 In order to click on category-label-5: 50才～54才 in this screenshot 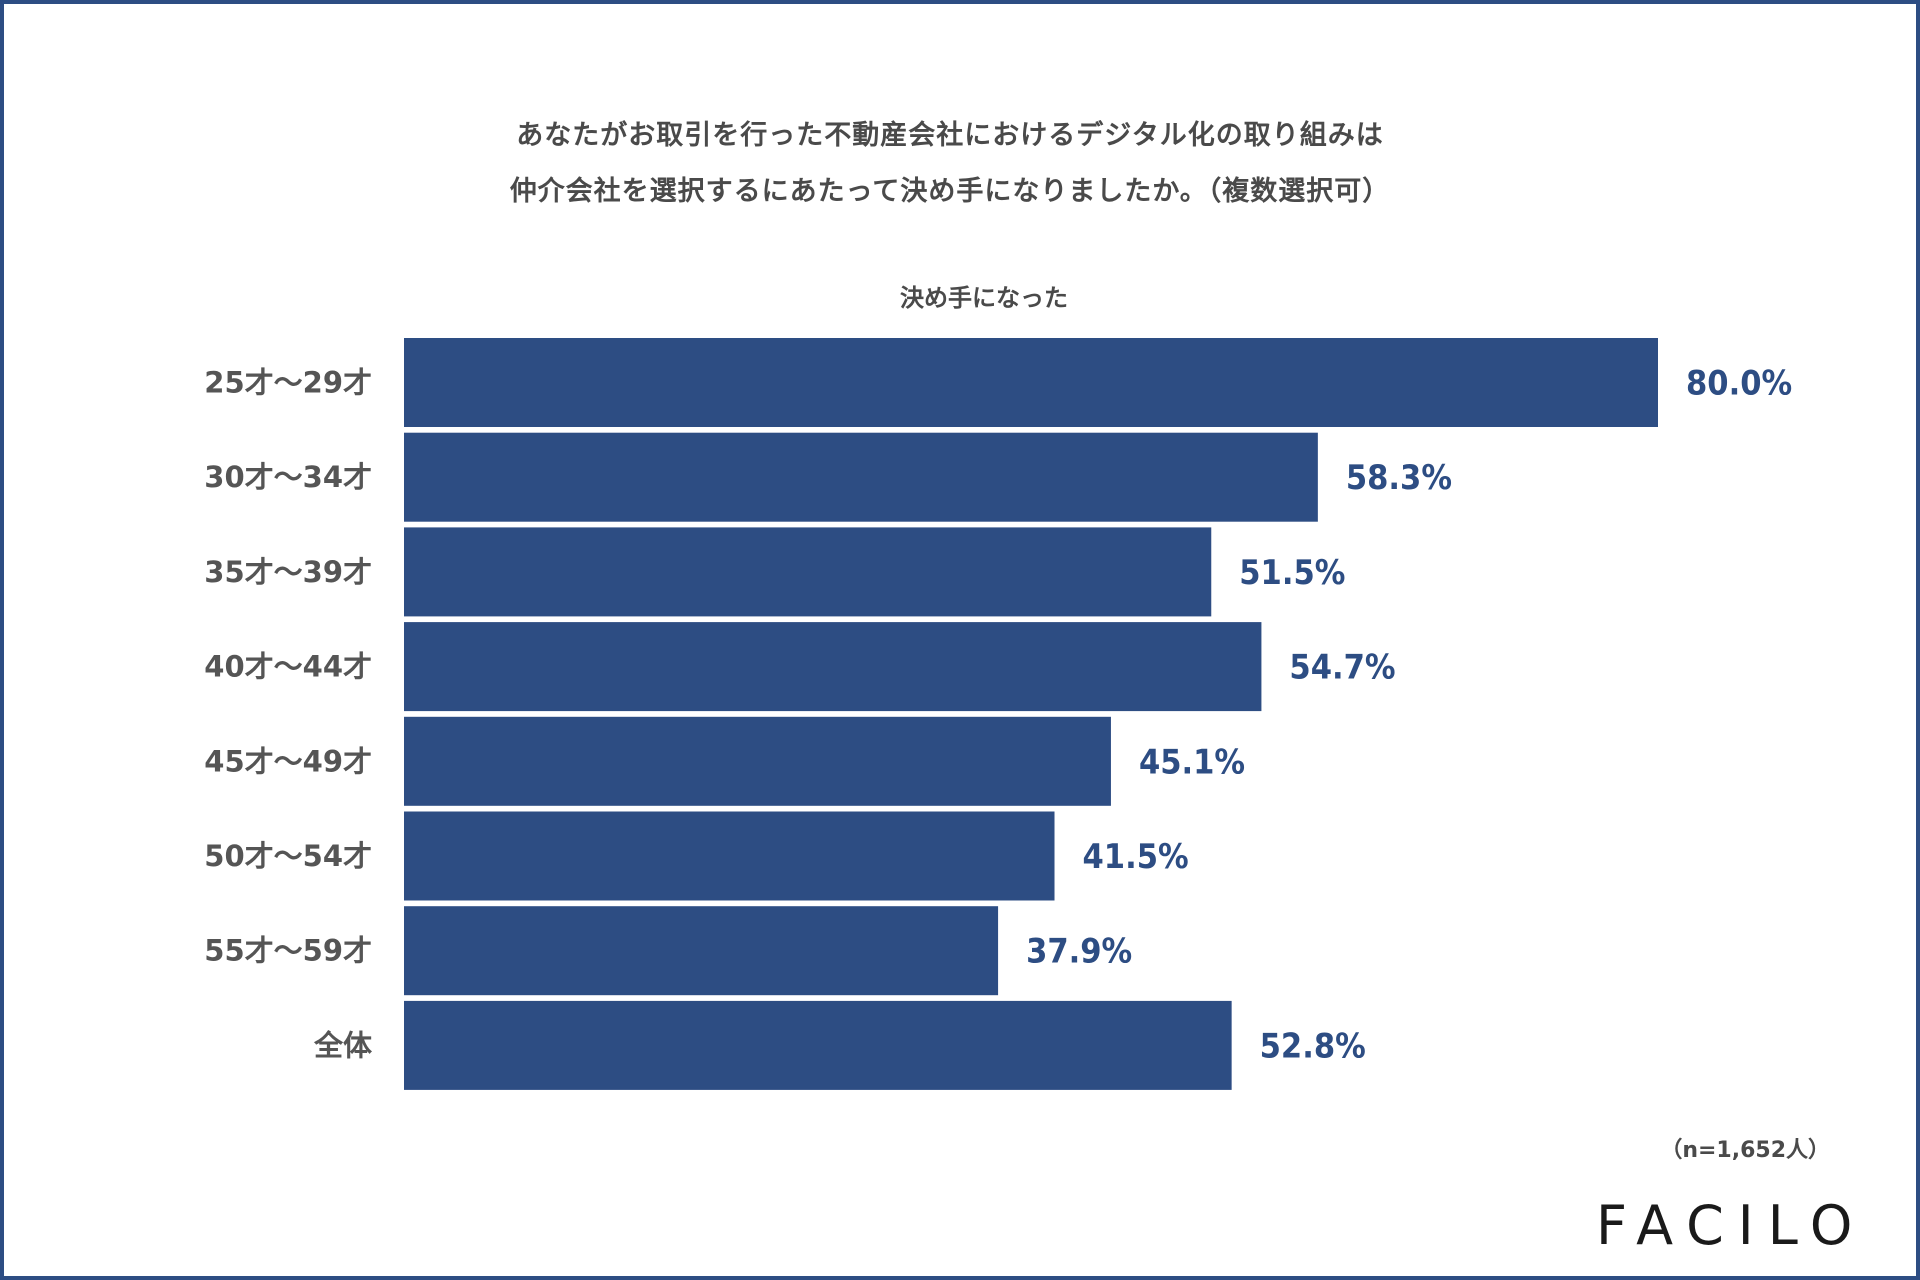, I will do `click(288, 856)`.